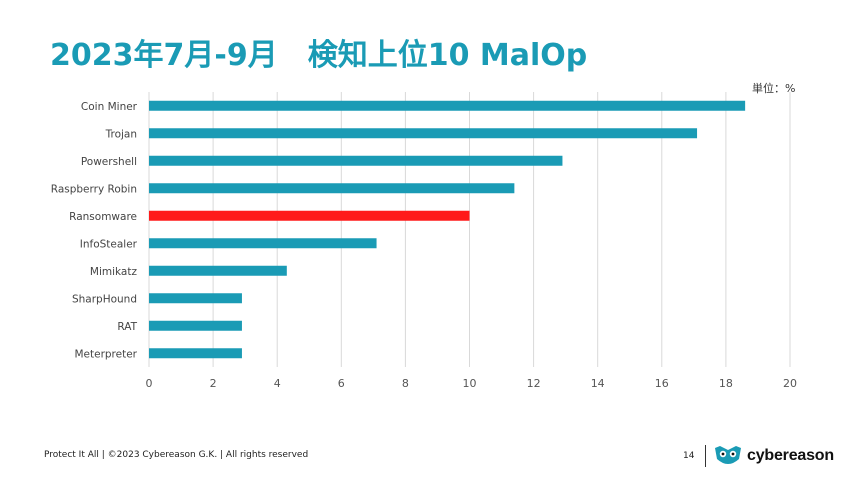 This screenshot has height=478, width=850. What do you see at coordinates (598, 383) in the screenshot?
I see `x-tick-label: 14` at bounding box center [598, 383].